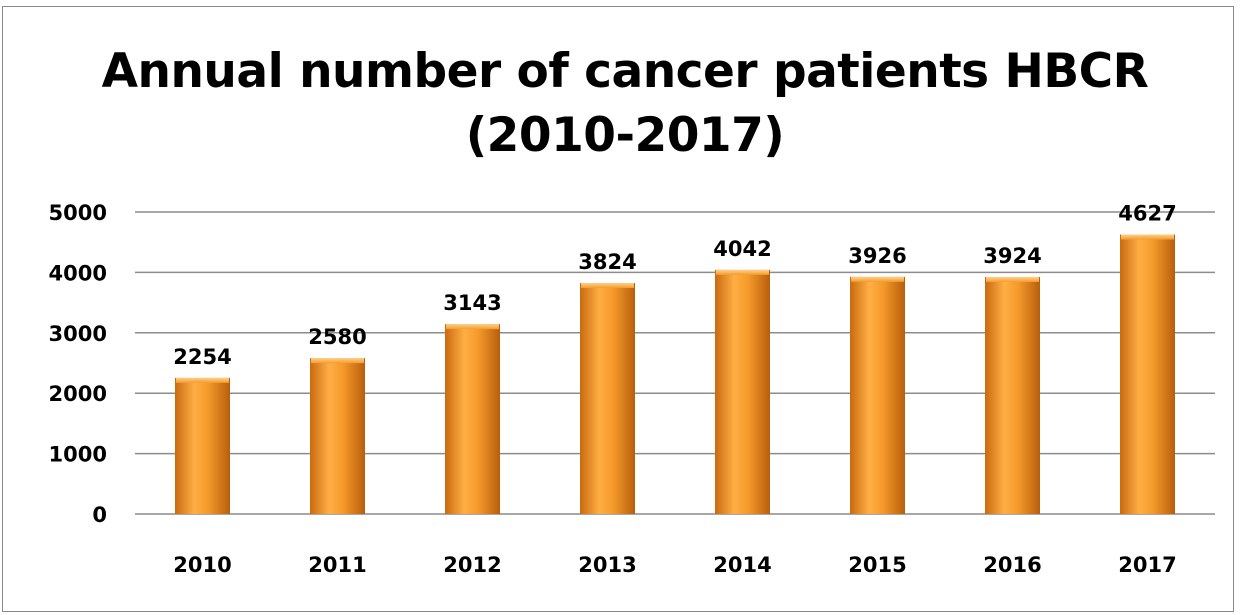  What do you see at coordinates (625, 135) in the screenshot?
I see `chart-subtitle-line: (2010-2017)` at bounding box center [625, 135].